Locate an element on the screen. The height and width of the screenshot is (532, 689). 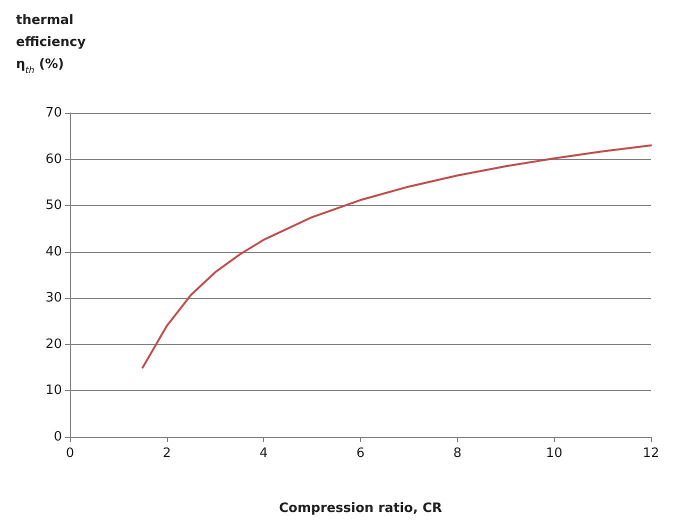
y-tick-label: 50 is located at coordinates (53, 206).